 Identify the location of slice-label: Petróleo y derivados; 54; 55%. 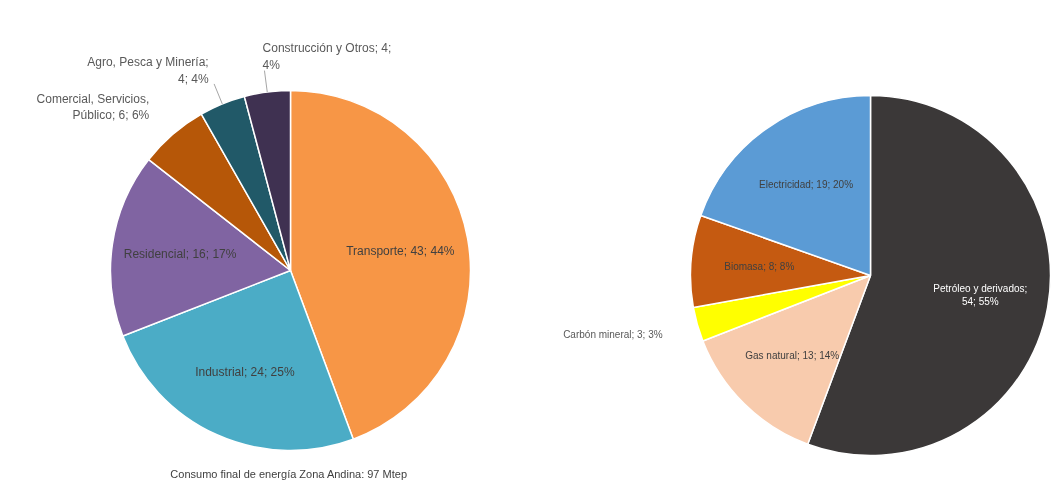
(980, 295).